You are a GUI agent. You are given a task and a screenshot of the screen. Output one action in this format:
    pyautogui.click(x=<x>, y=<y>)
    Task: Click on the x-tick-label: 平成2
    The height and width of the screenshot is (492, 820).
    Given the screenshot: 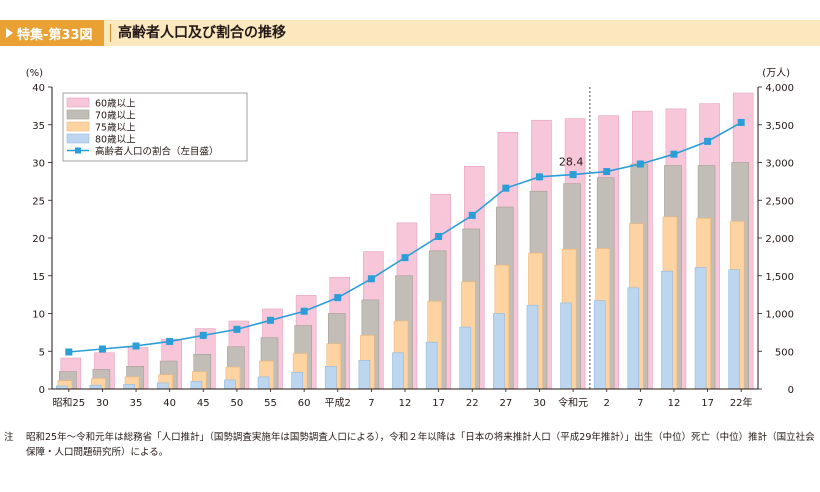 What is the action you would take?
    pyautogui.click(x=338, y=403)
    